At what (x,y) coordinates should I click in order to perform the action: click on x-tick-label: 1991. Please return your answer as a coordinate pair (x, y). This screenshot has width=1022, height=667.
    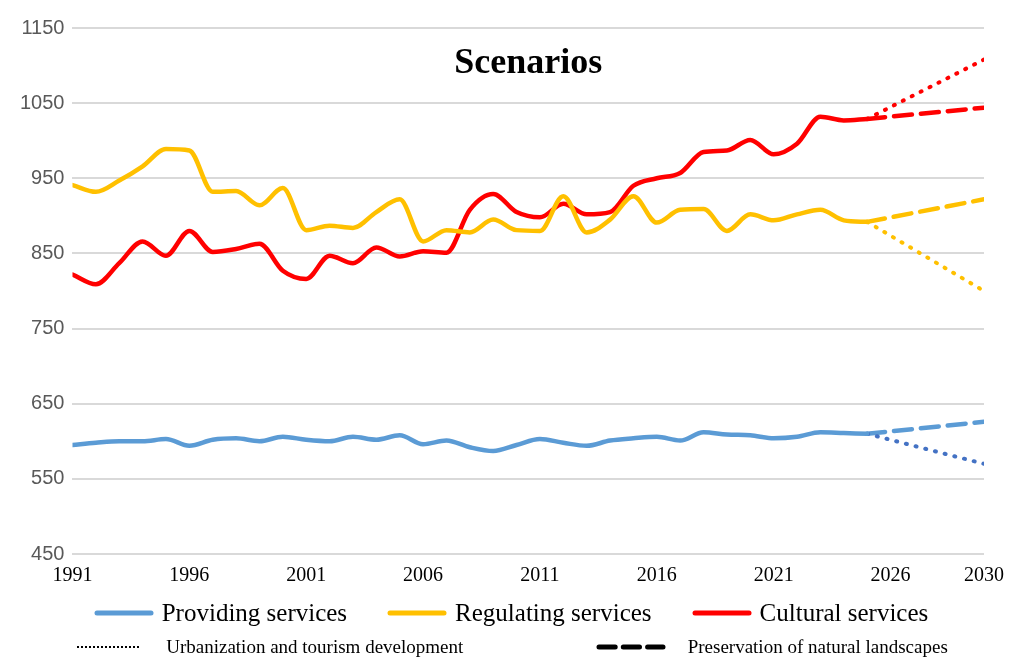
    Looking at the image, I should click on (72, 574).